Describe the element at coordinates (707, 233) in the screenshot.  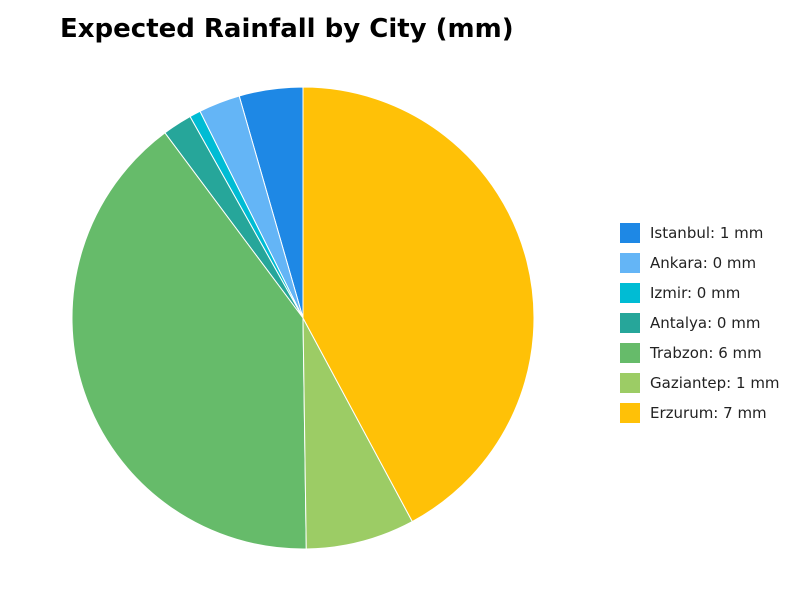
I see `legend-label: Istanbul: 1 mm` at that location.